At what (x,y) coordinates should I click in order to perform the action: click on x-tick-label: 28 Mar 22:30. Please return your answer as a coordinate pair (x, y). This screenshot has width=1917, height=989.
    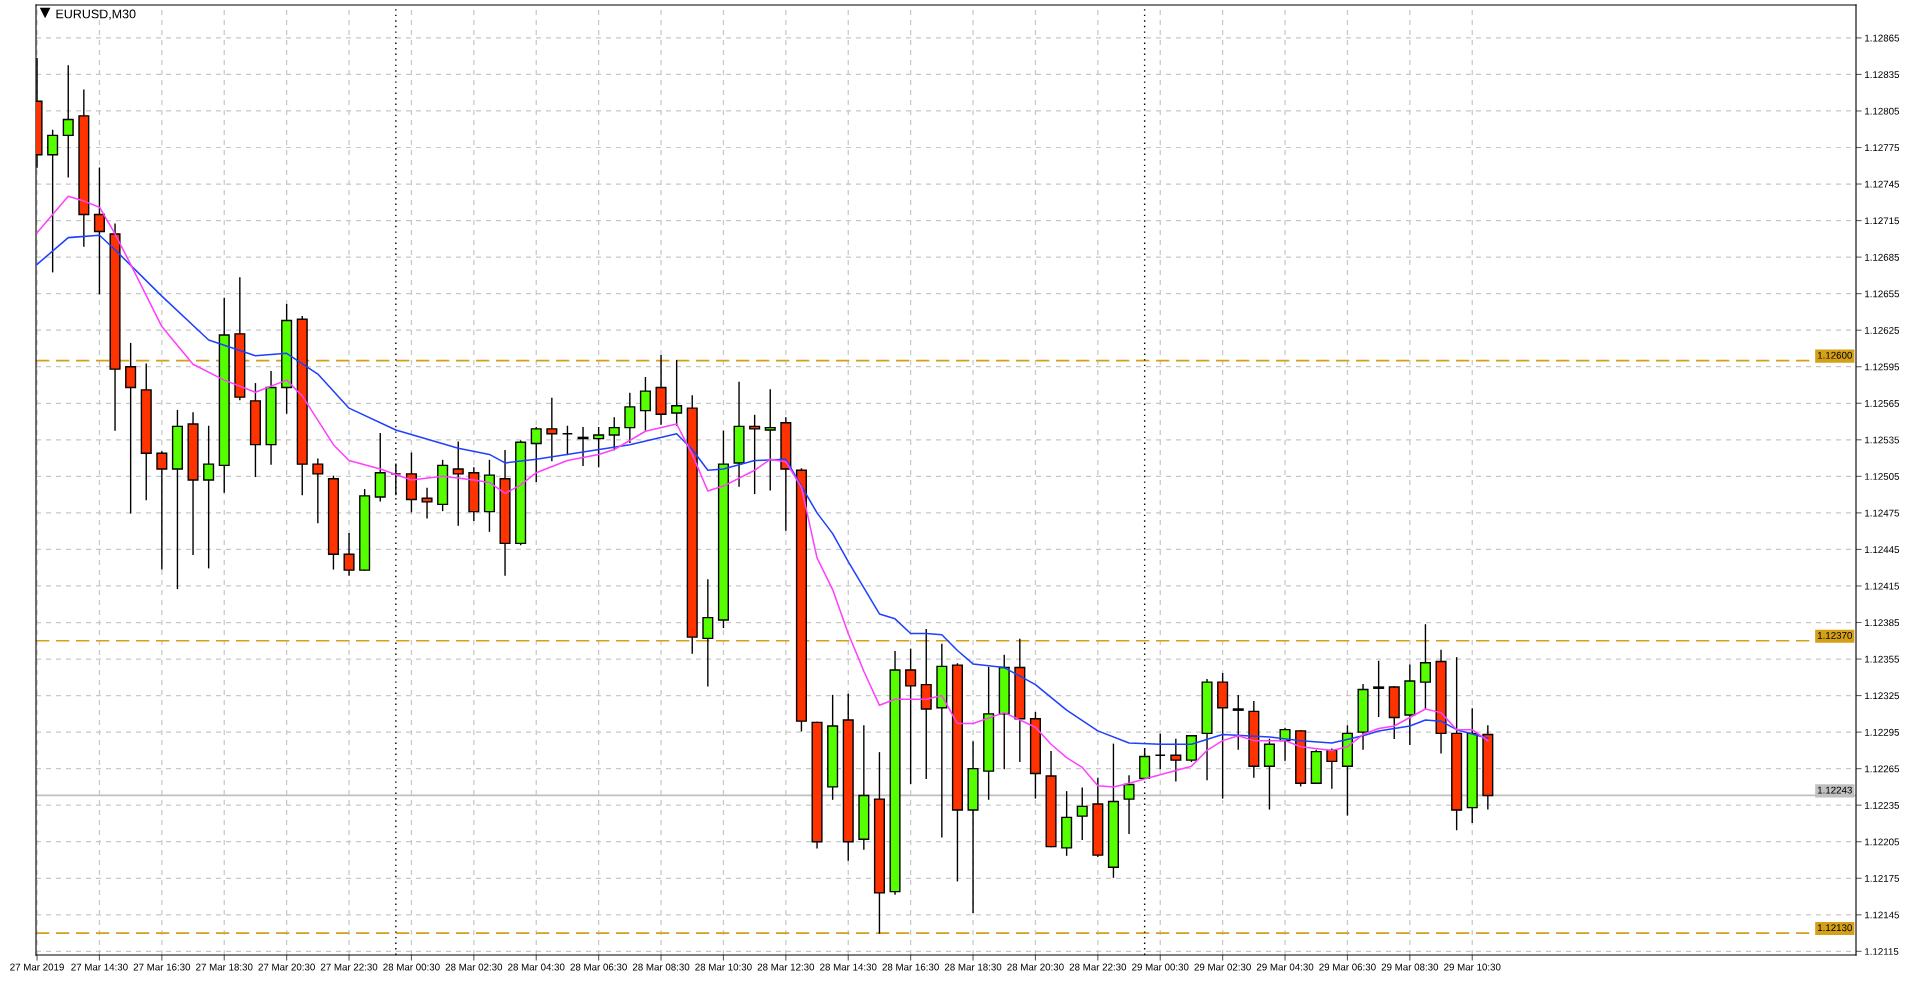
    Looking at the image, I should click on (1098, 967).